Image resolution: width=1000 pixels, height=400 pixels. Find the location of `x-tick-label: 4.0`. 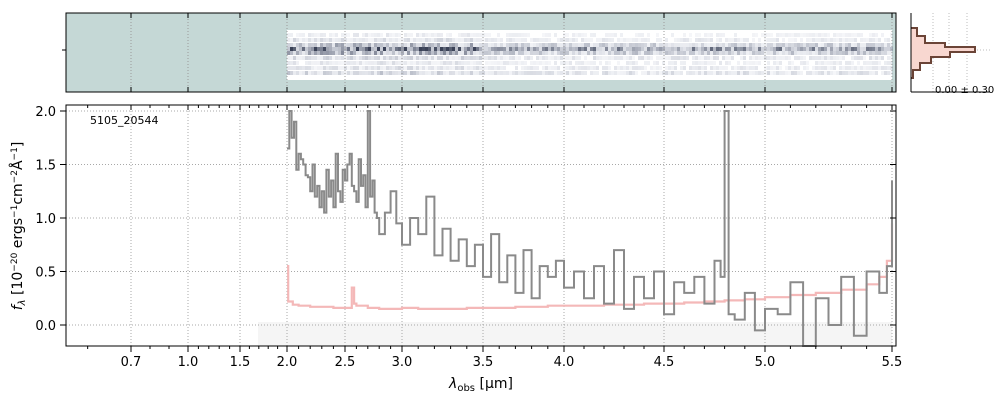

x-tick-label: 4.0 is located at coordinates (564, 362).